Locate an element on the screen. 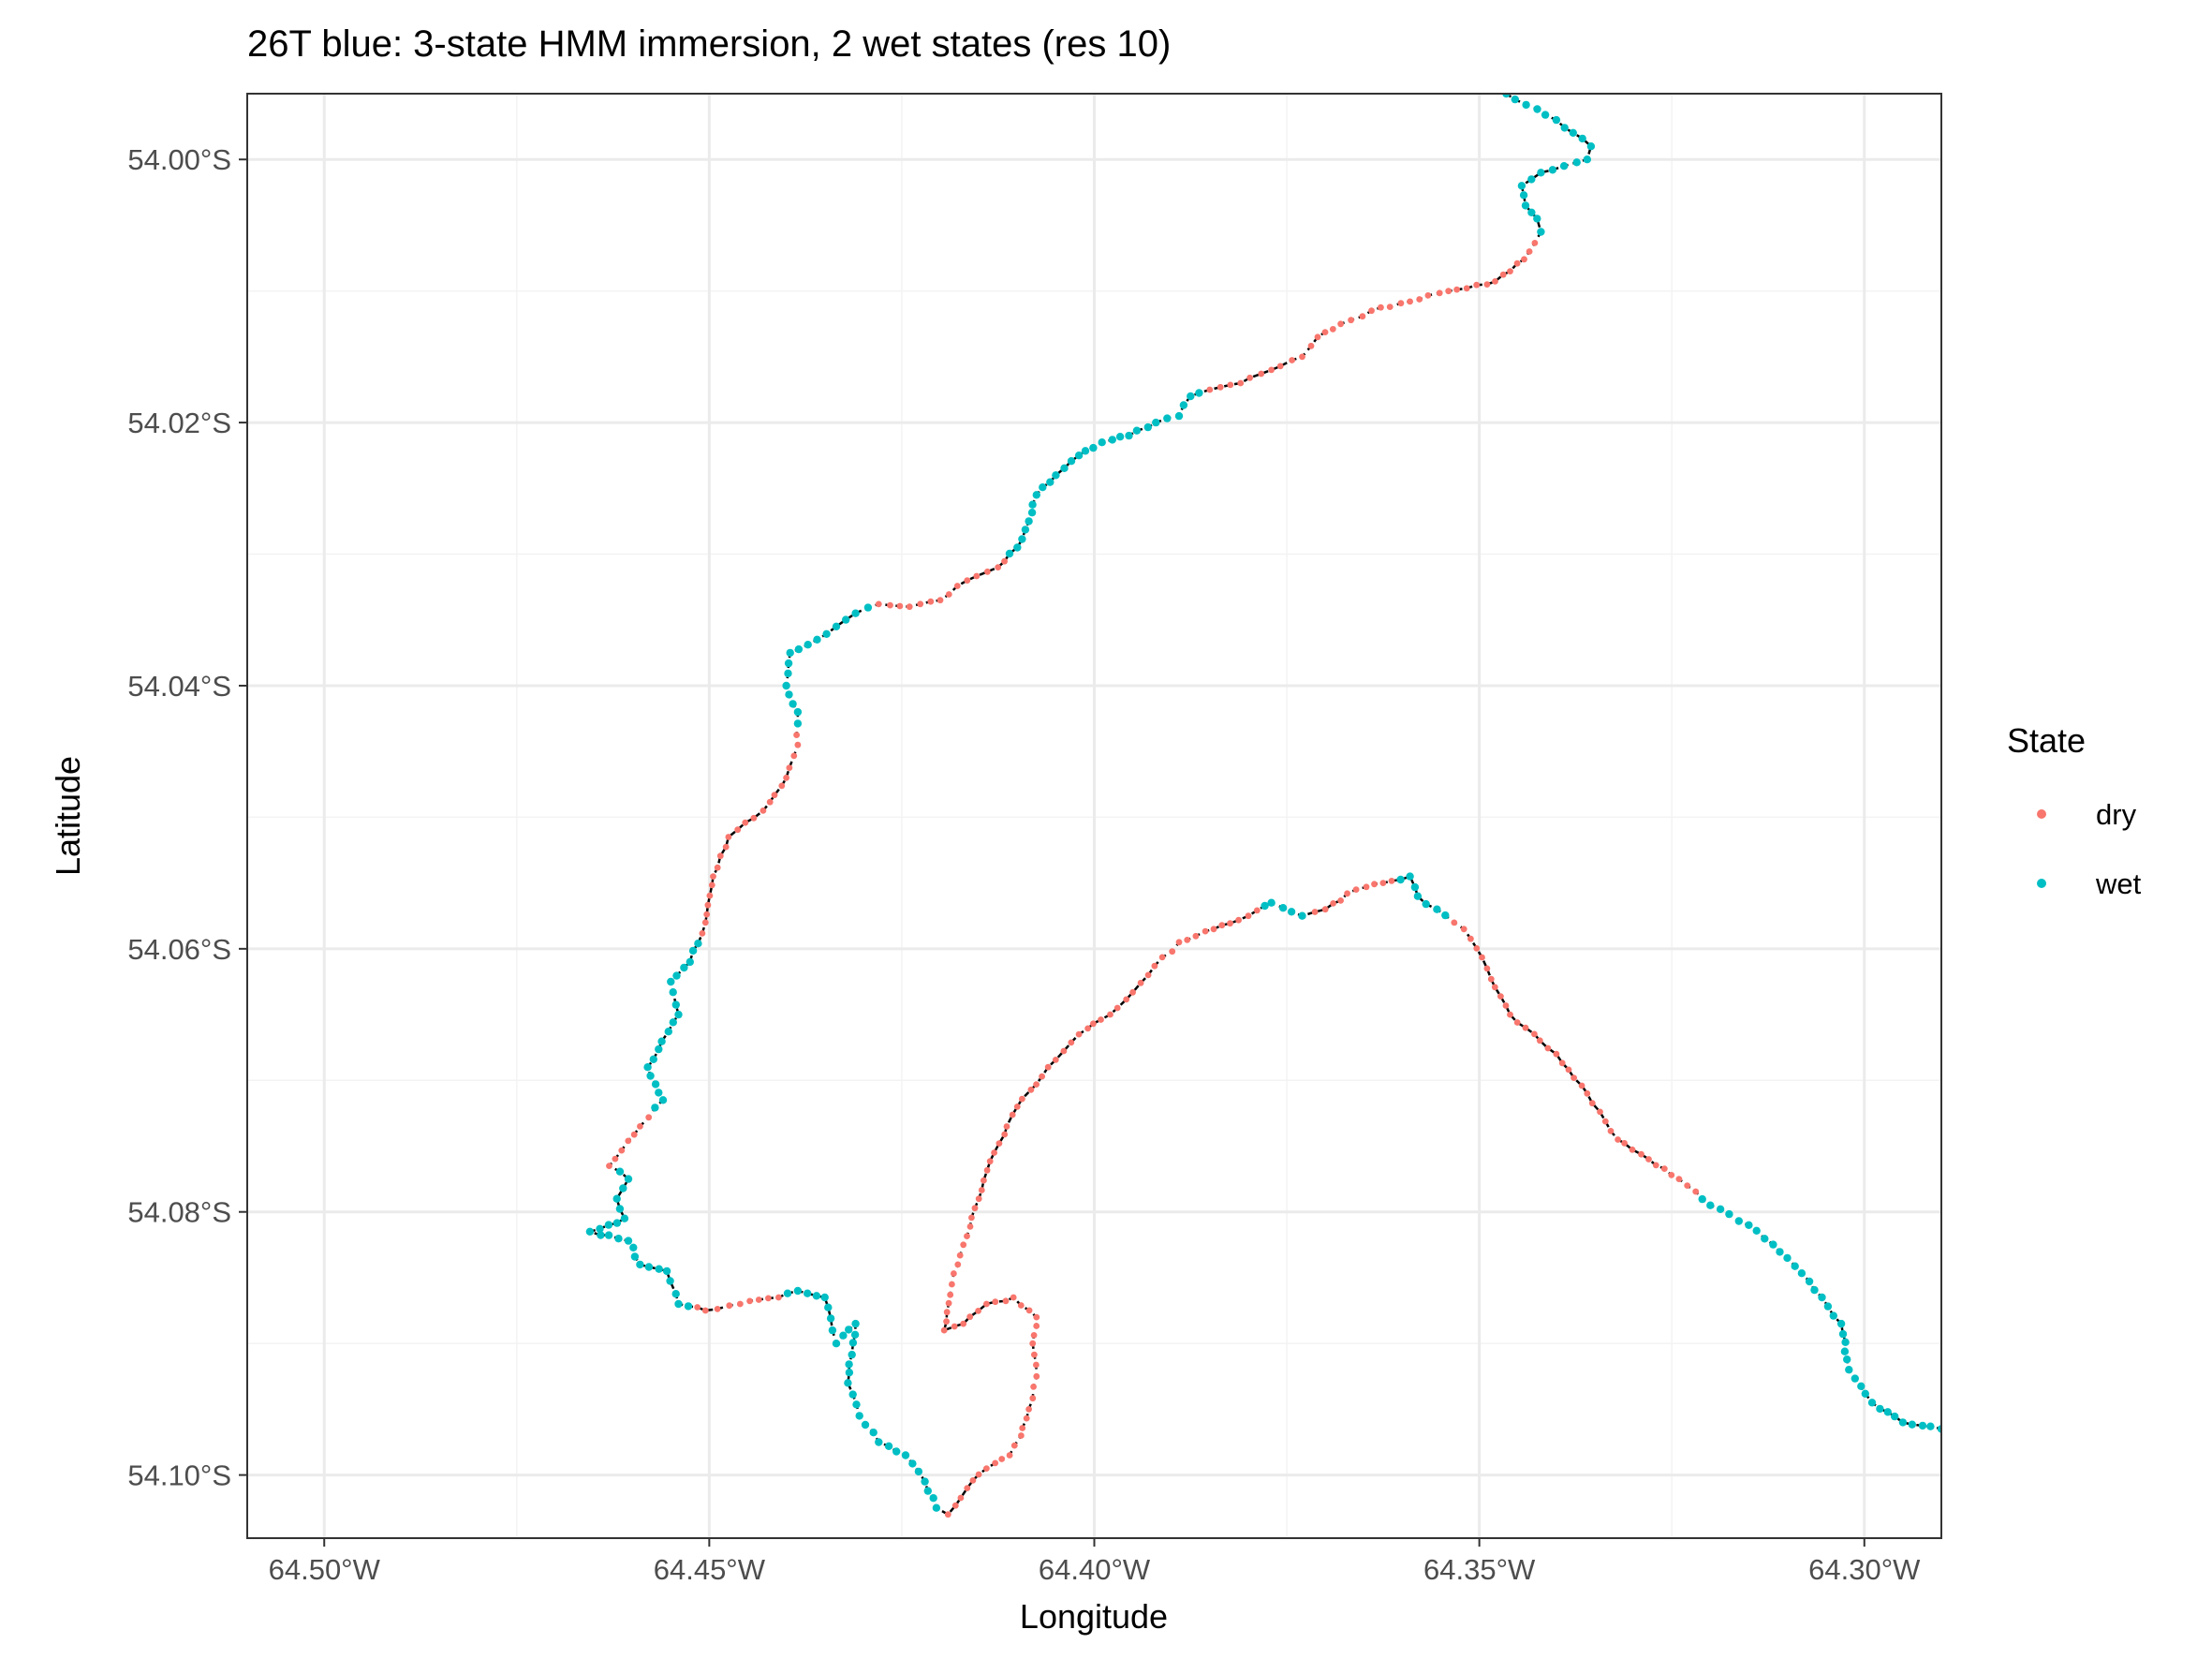 This screenshot has width=2212, height=1659. x-axis-ticks: 64.50°W 64.45°W 64.40°W 64.35°W 64.30°W is located at coordinates (1095, 1562).